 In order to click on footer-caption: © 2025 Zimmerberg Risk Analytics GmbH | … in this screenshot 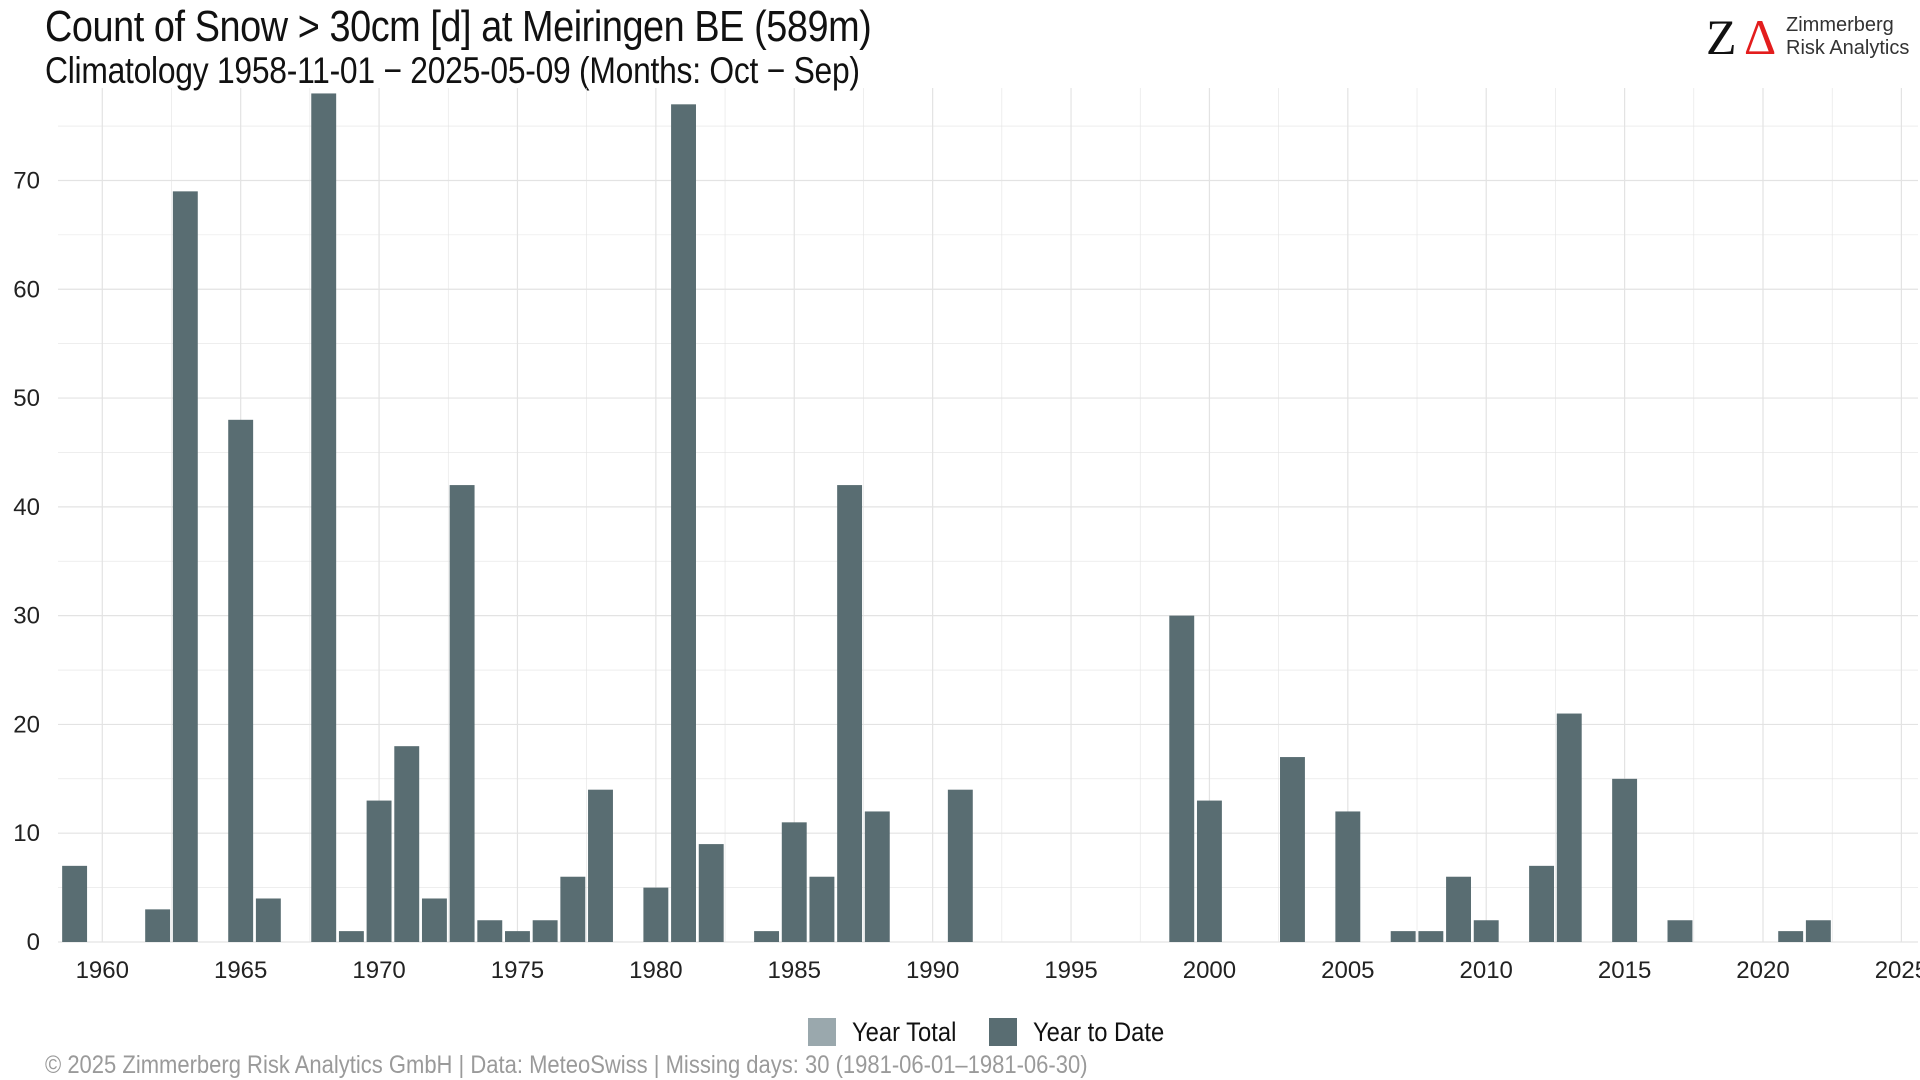, I will do `click(566, 1065)`.